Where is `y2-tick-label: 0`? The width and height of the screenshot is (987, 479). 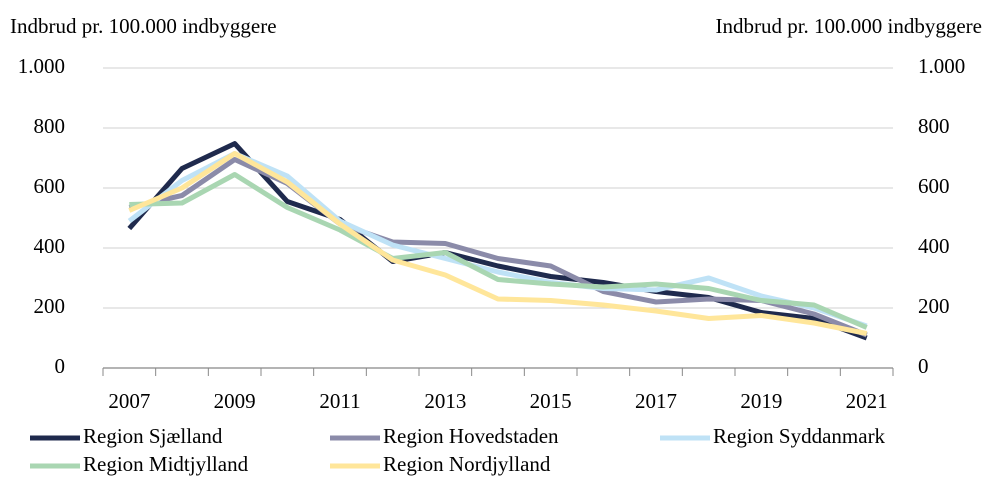 y2-tick-label: 0 is located at coordinates (923, 366).